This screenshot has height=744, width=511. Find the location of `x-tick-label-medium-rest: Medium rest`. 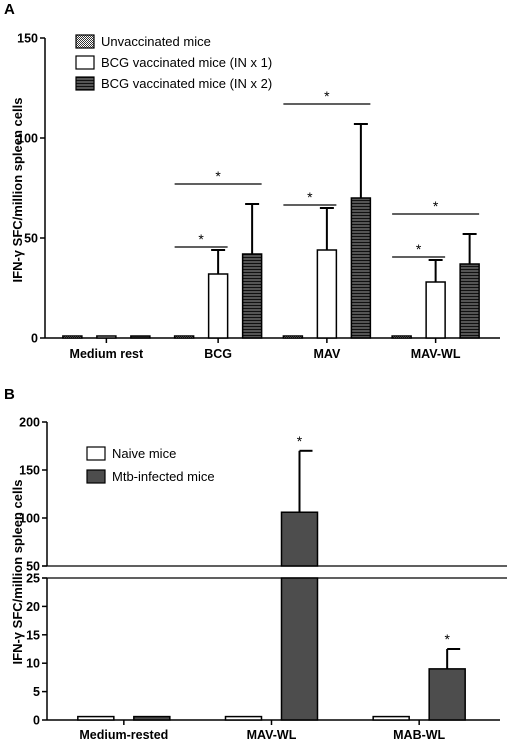

x-tick-label-medium-rest: Medium rest is located at coordinates (107, 354).